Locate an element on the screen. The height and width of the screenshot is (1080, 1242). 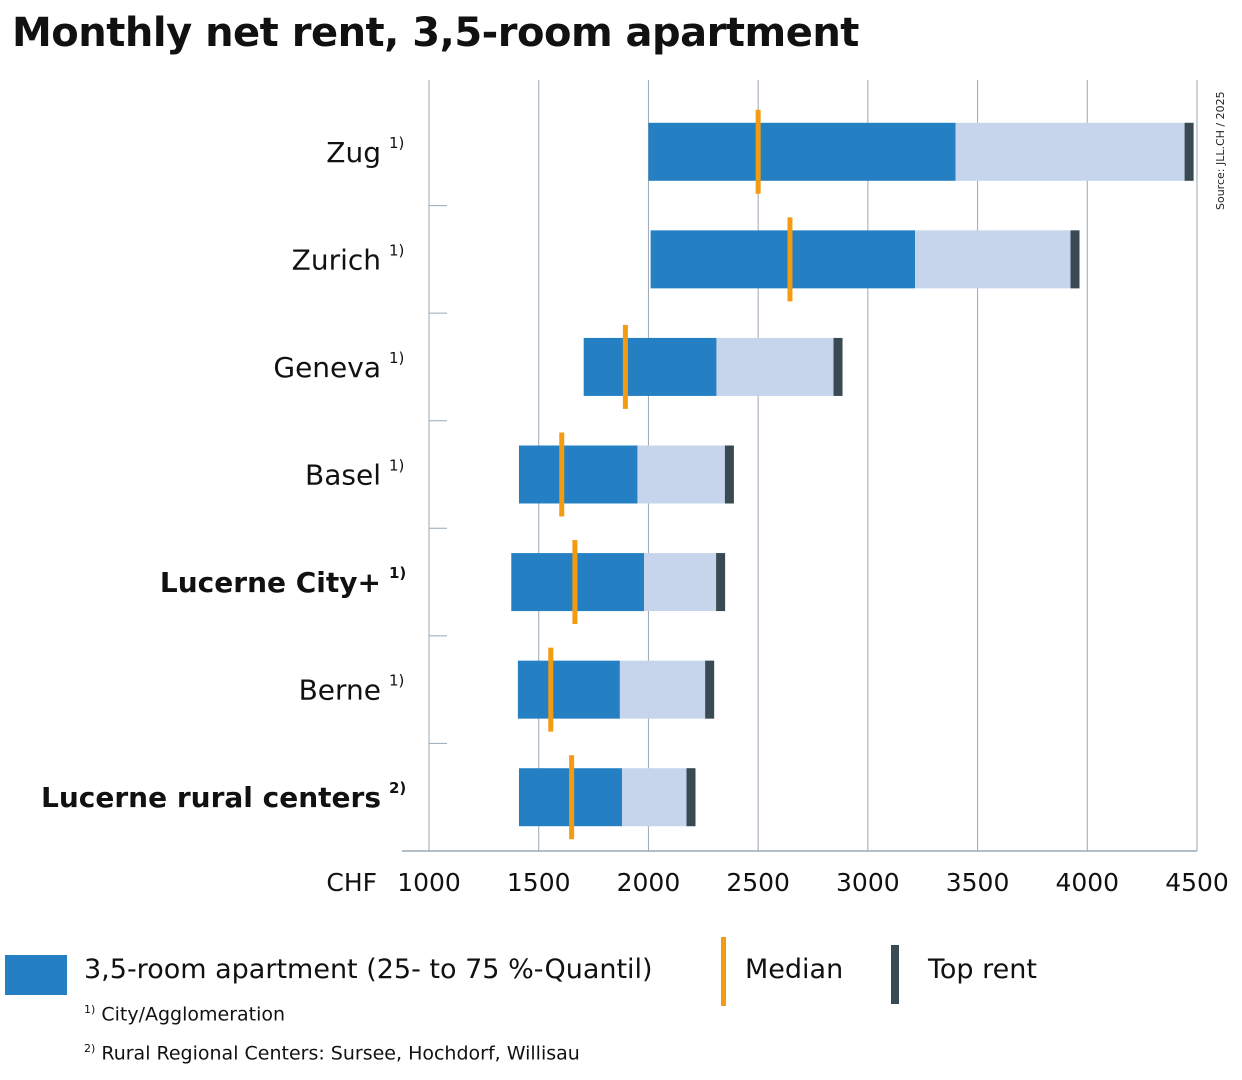
footnote-1-text: City/Agglomeration is located at coordinates (193, 1014).